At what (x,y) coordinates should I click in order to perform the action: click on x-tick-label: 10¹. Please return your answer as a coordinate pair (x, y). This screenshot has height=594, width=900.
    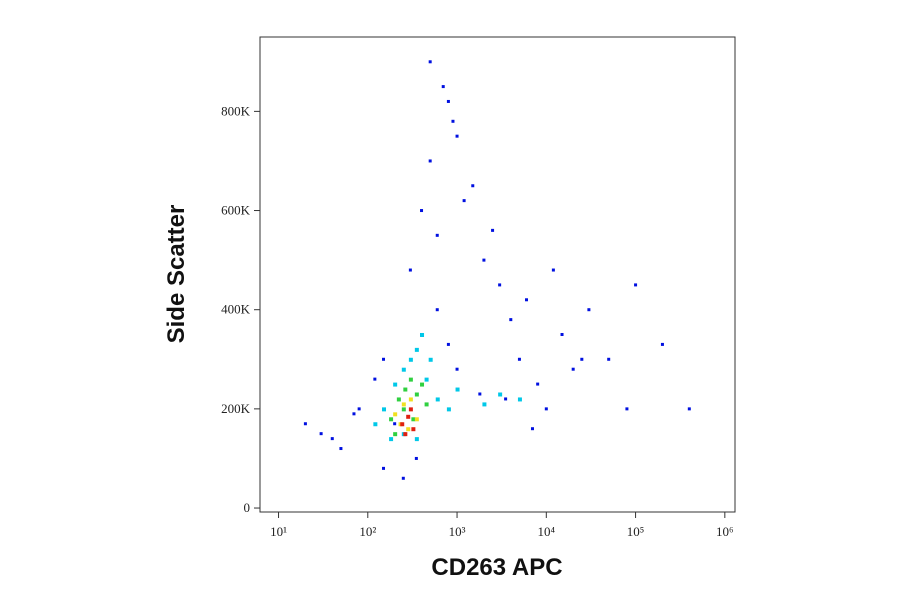
    Looking at the image, I should click on (278, 531).